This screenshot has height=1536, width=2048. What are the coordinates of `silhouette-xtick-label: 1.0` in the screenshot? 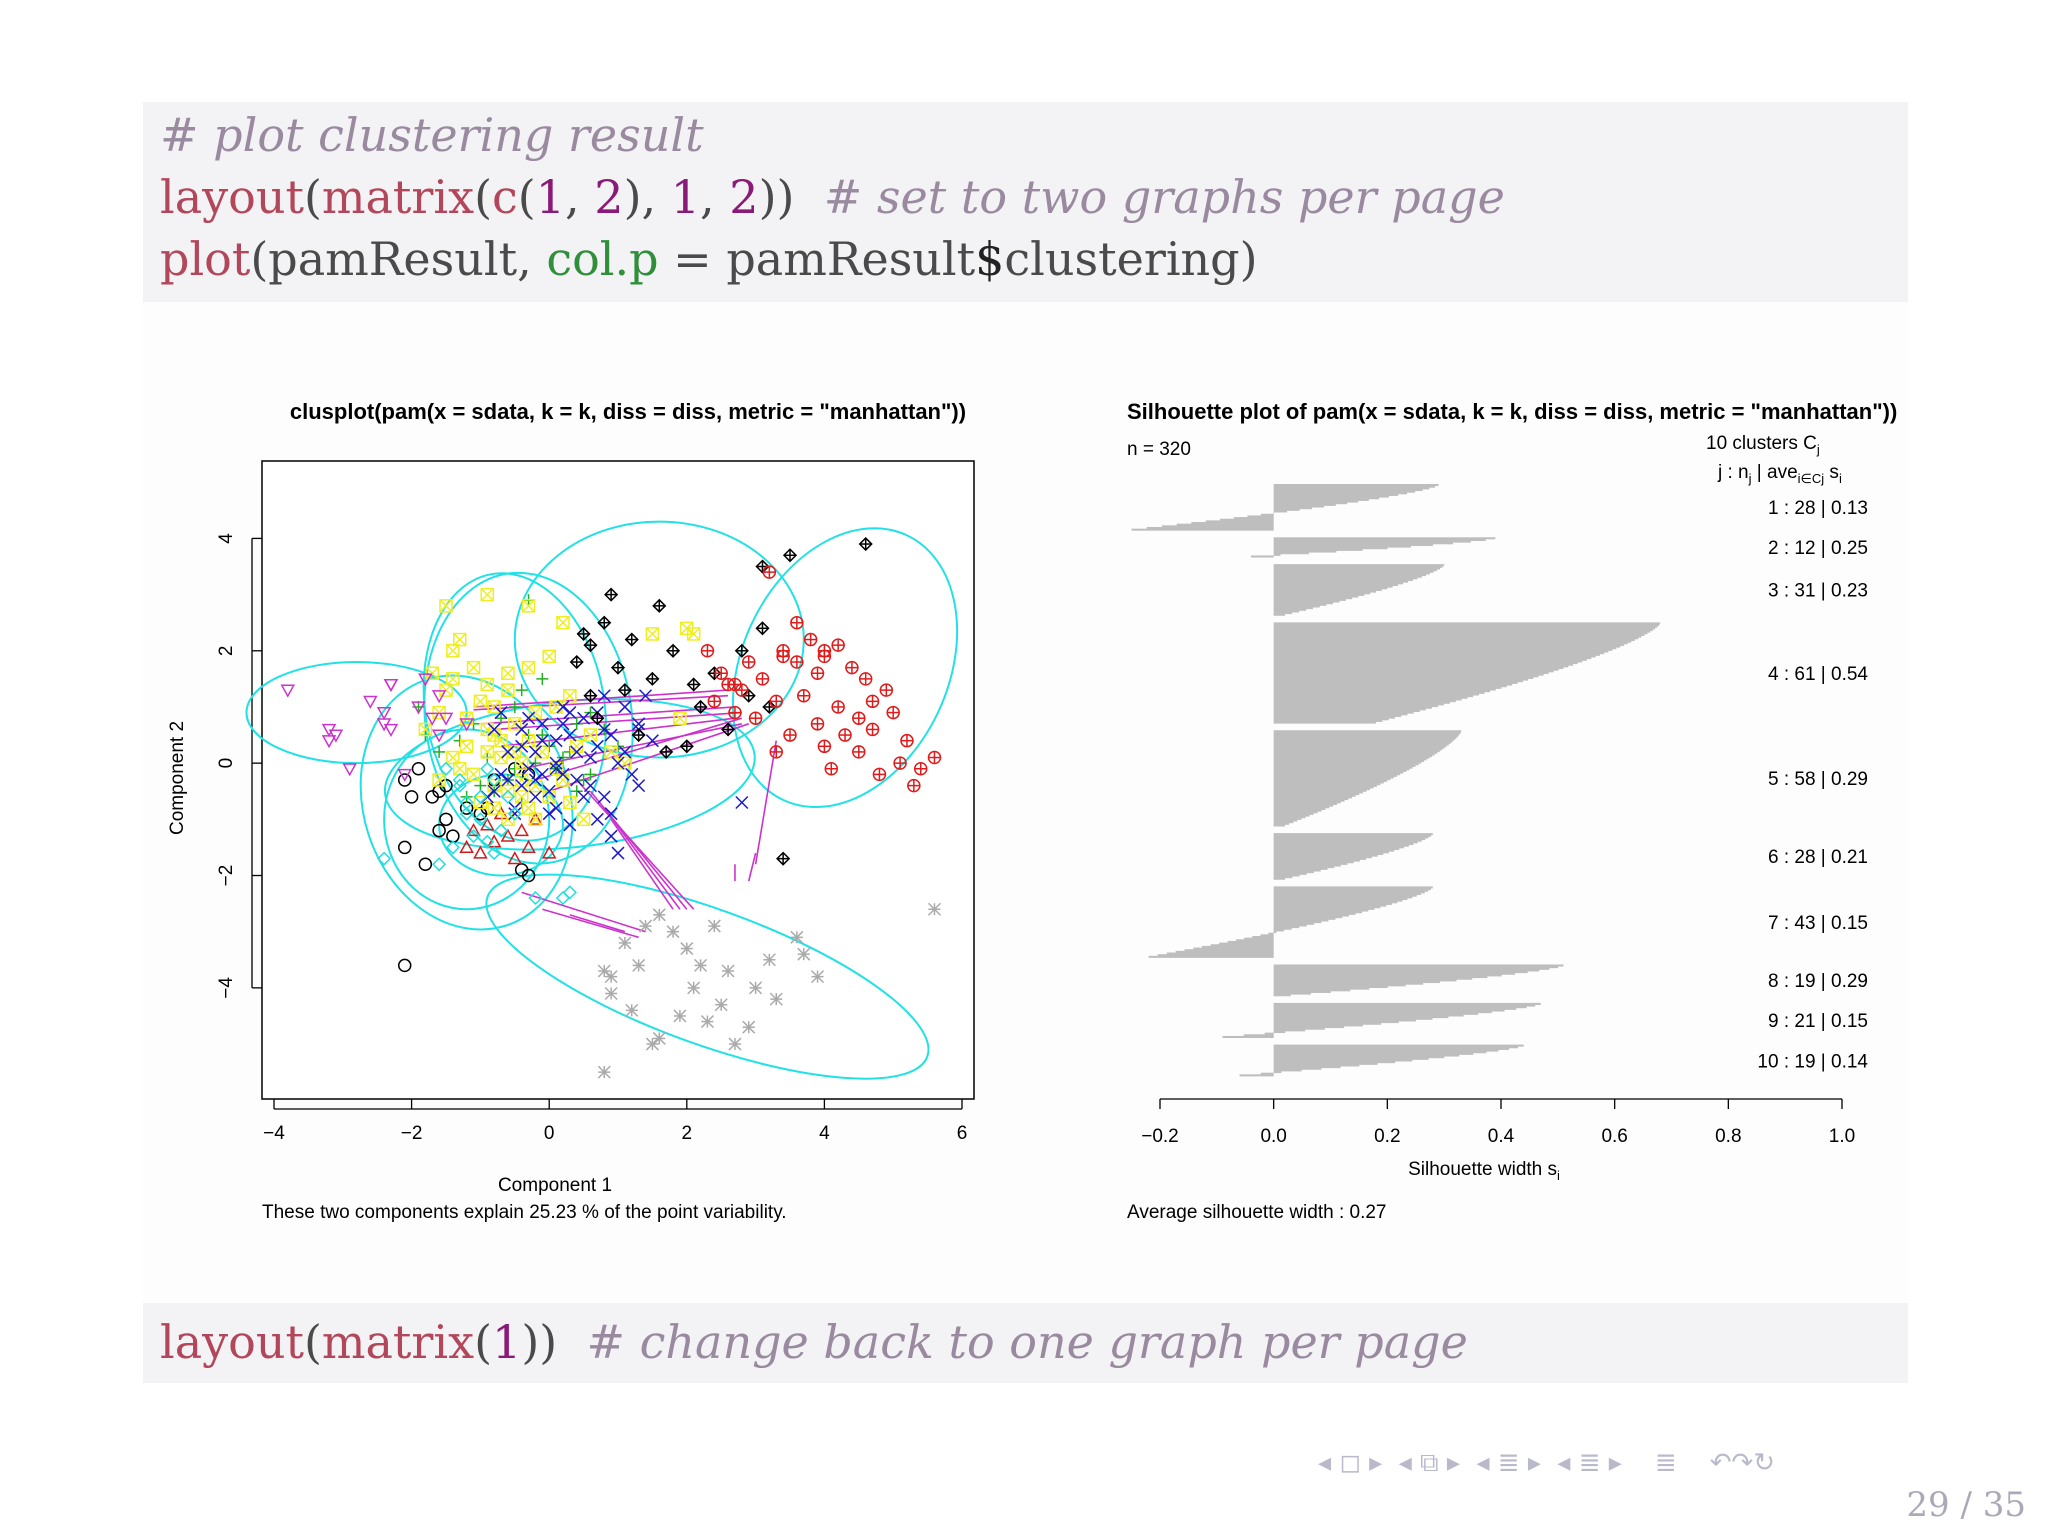 It's located at (1842, 1136).